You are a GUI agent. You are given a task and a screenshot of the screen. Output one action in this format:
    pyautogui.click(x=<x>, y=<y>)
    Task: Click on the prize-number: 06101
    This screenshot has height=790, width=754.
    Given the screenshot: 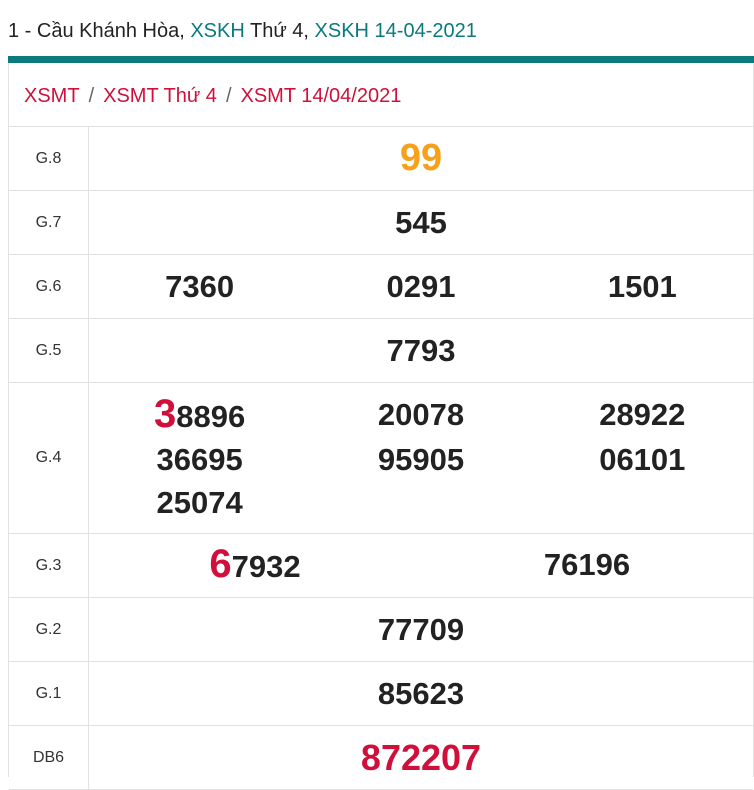 What is the action you would take?
    pyautogui.click(x=642, y=459)
    